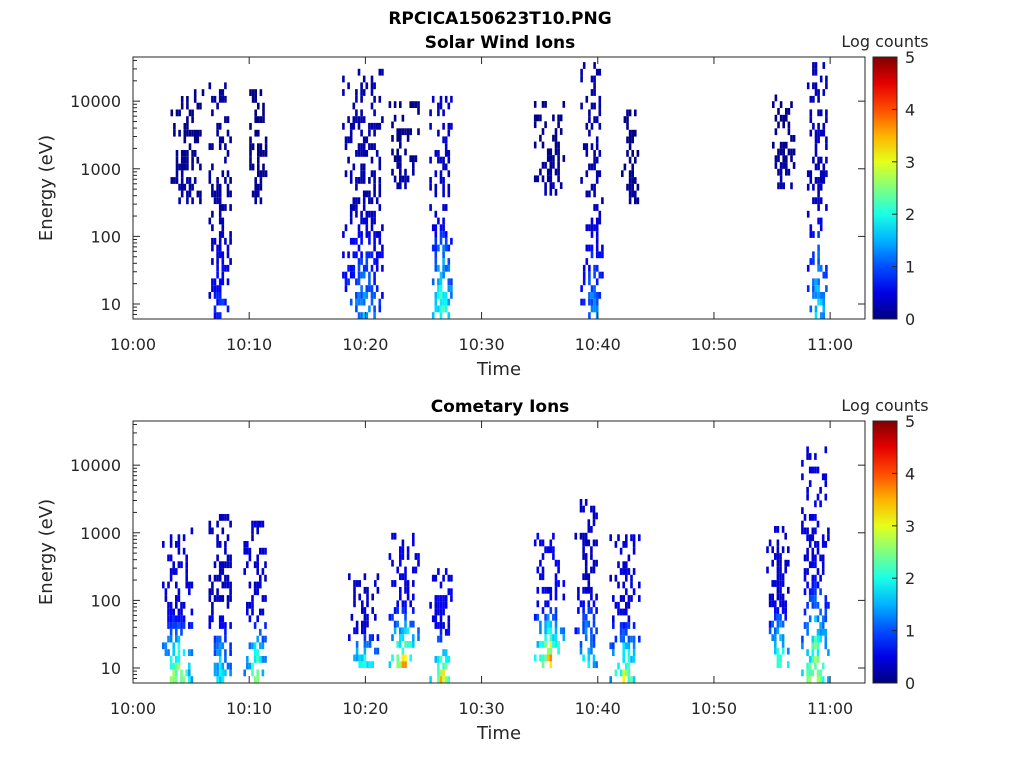  Describe the element at coordinates (817, 190) in the screenshot. I see `burst` at that location.